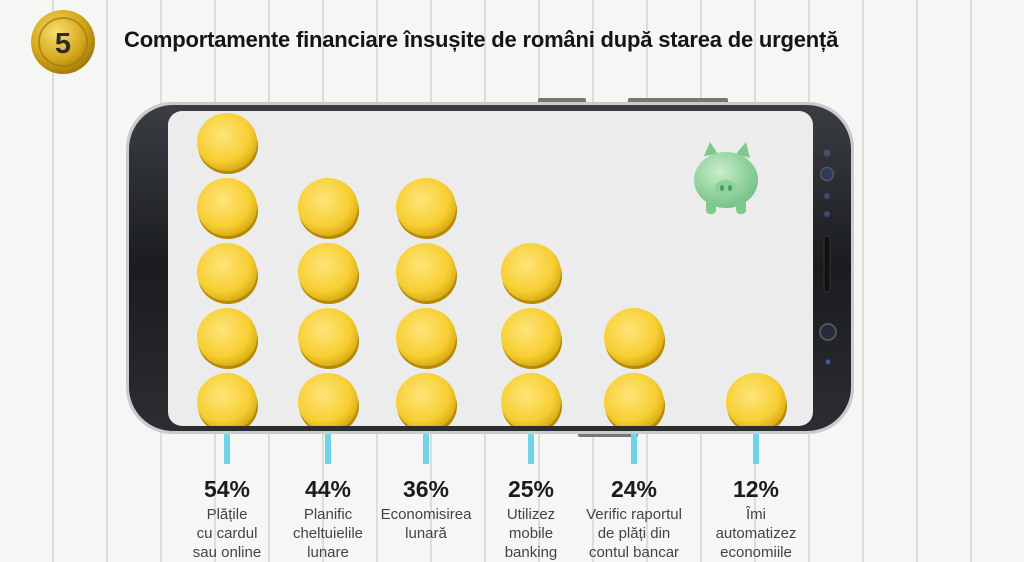 This screenshot has height=562, width=1024. Describe the element at coordinates (756, 489) in the screenshot. I see `percentage-value: 12%` at that location.